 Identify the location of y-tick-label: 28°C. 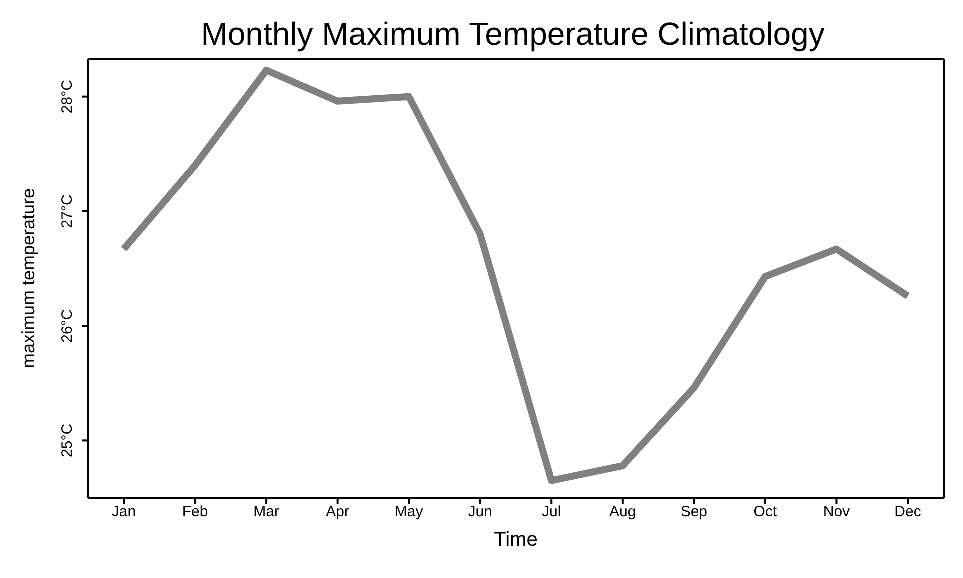
(67, 97).